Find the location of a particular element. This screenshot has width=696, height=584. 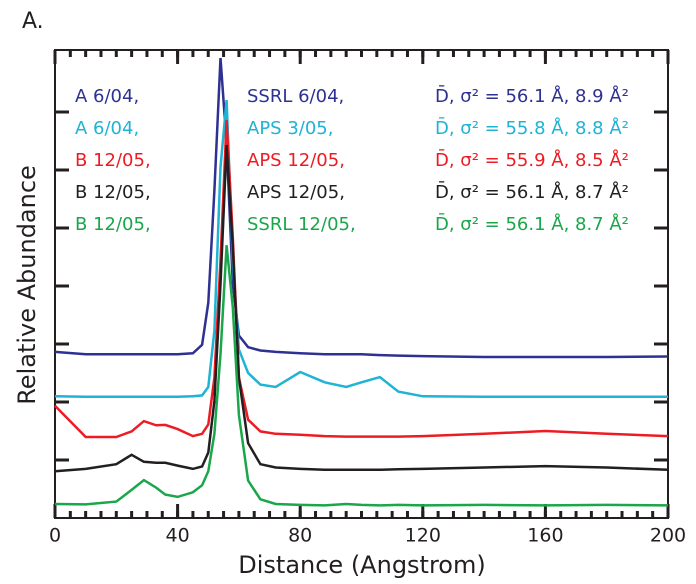

legend-stats: D̄, σ² = 55.9 Å, 8.5 Å² is located at coordinates (532, 160).